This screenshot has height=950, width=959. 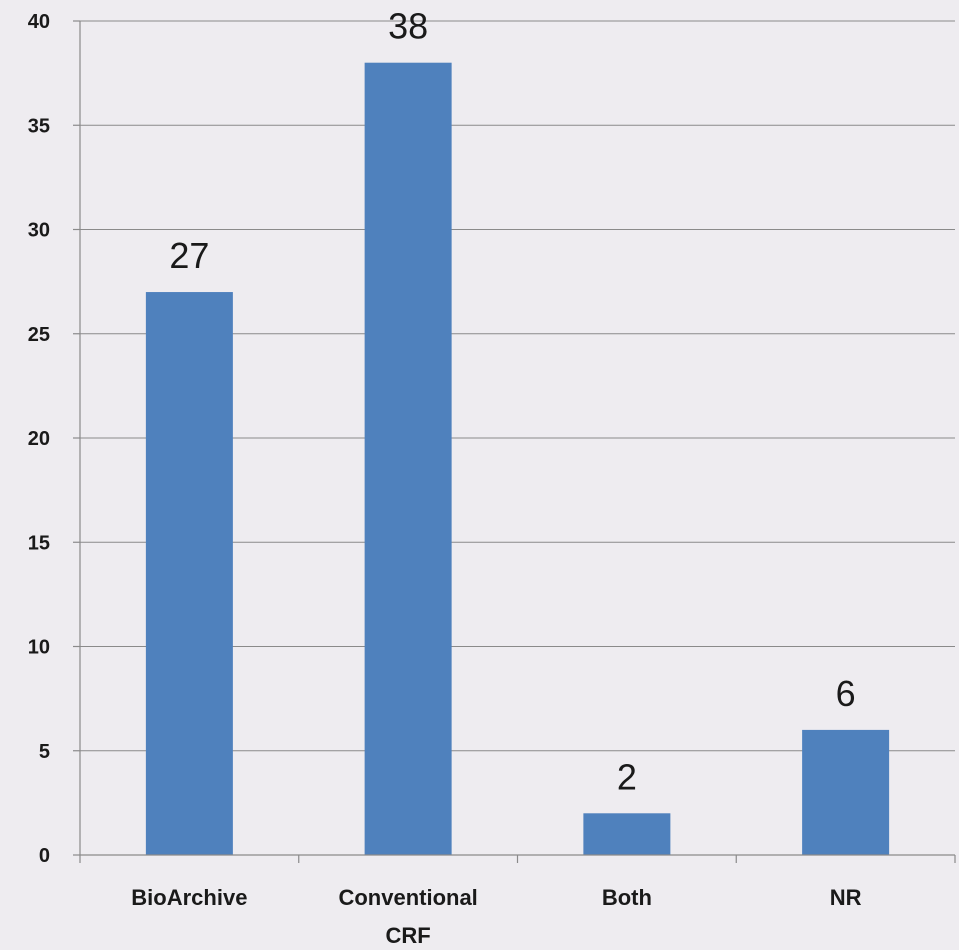 I want to click on y-tick-label: 0, so click(x=44, y=856).